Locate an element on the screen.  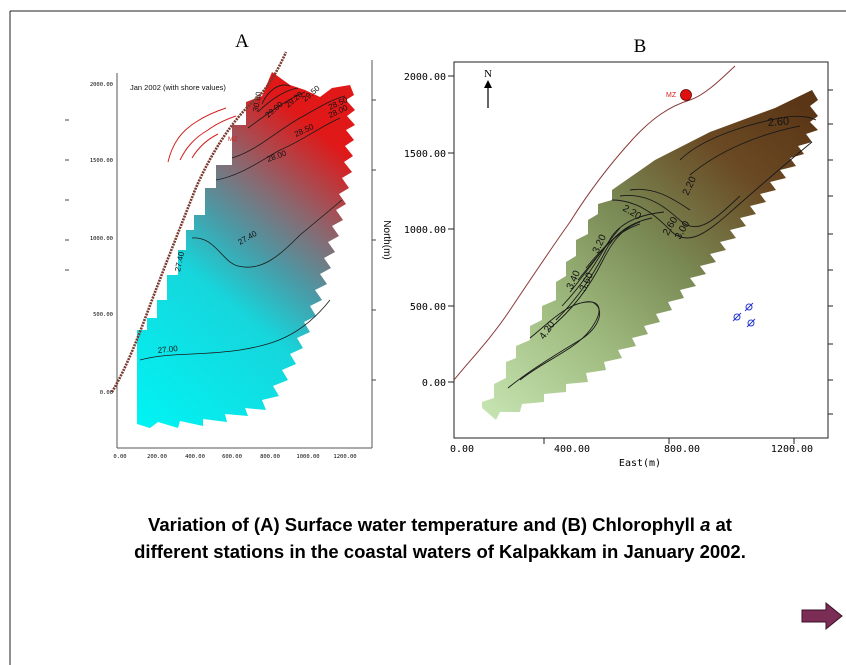
panel-b-x-tick-0: 0.00 is located at coordinates (462, 449).